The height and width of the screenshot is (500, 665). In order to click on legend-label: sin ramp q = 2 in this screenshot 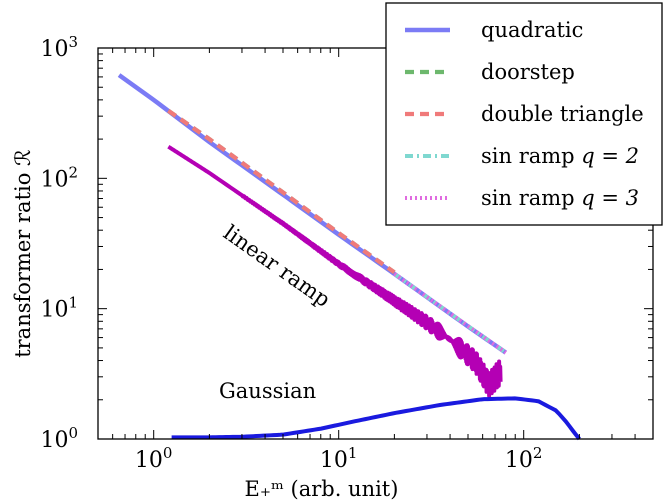, I will do `click(560, 156)`.